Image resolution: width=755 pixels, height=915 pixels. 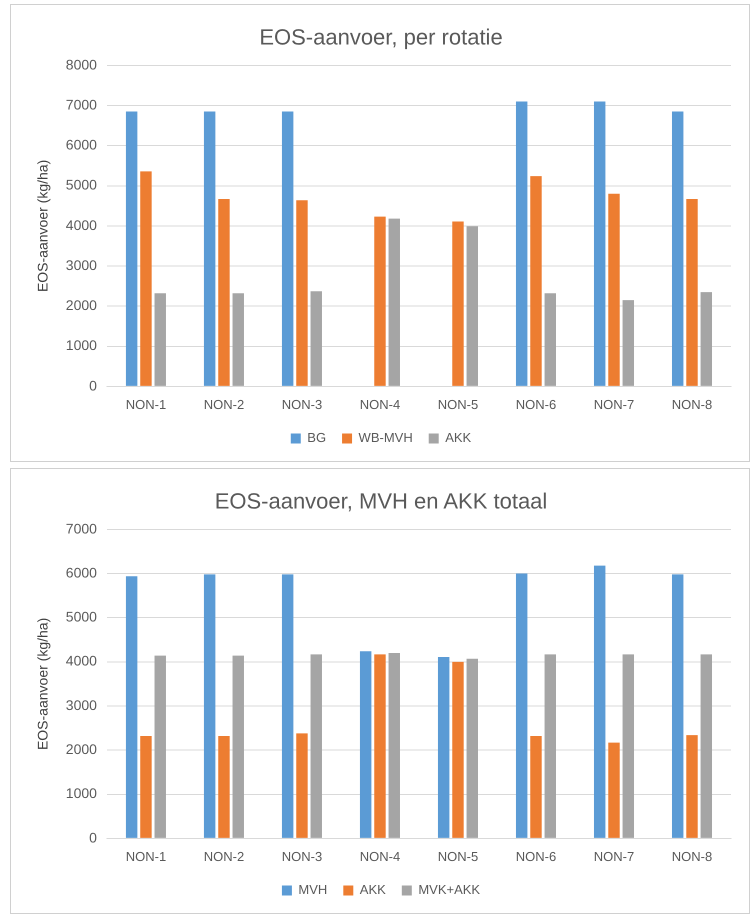 I want to click on legend-label: BG, so click(x=316, y=438).